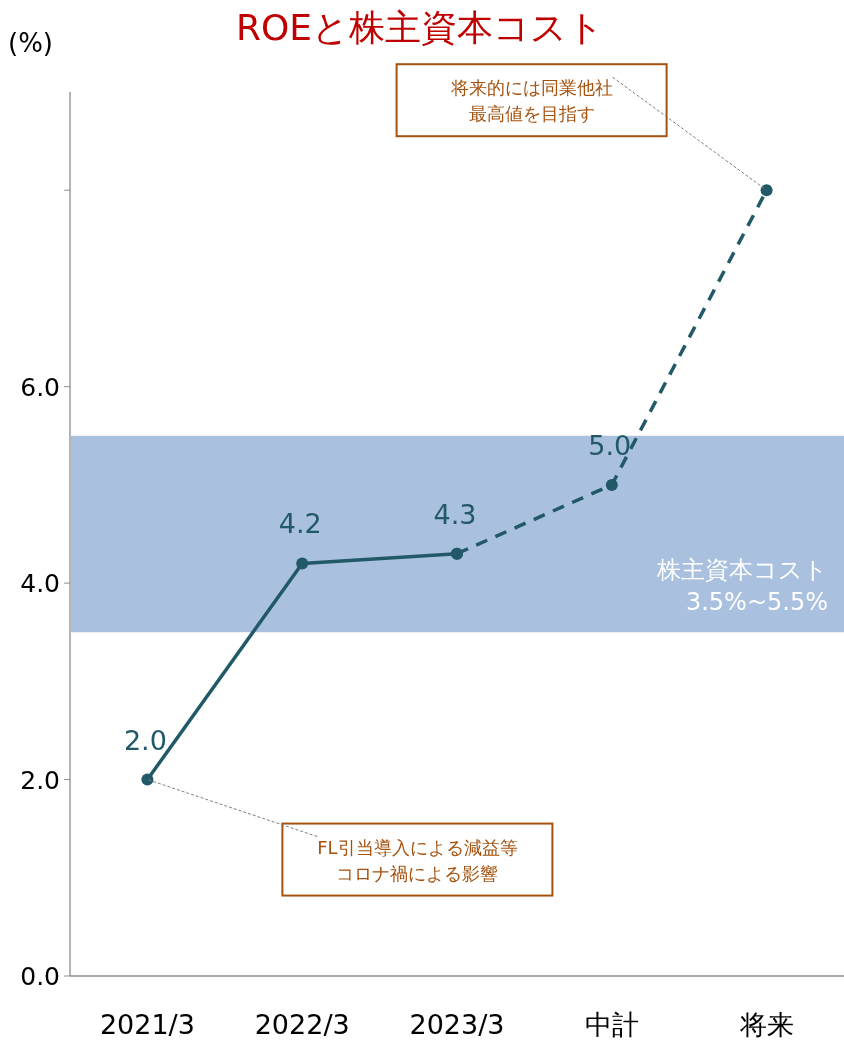 This screenshot has height=1043, width=844. What do you see at coordinates (145, 740) in the screenshot?
I see `data-label: 2.0` at bounding box center [145, 740].